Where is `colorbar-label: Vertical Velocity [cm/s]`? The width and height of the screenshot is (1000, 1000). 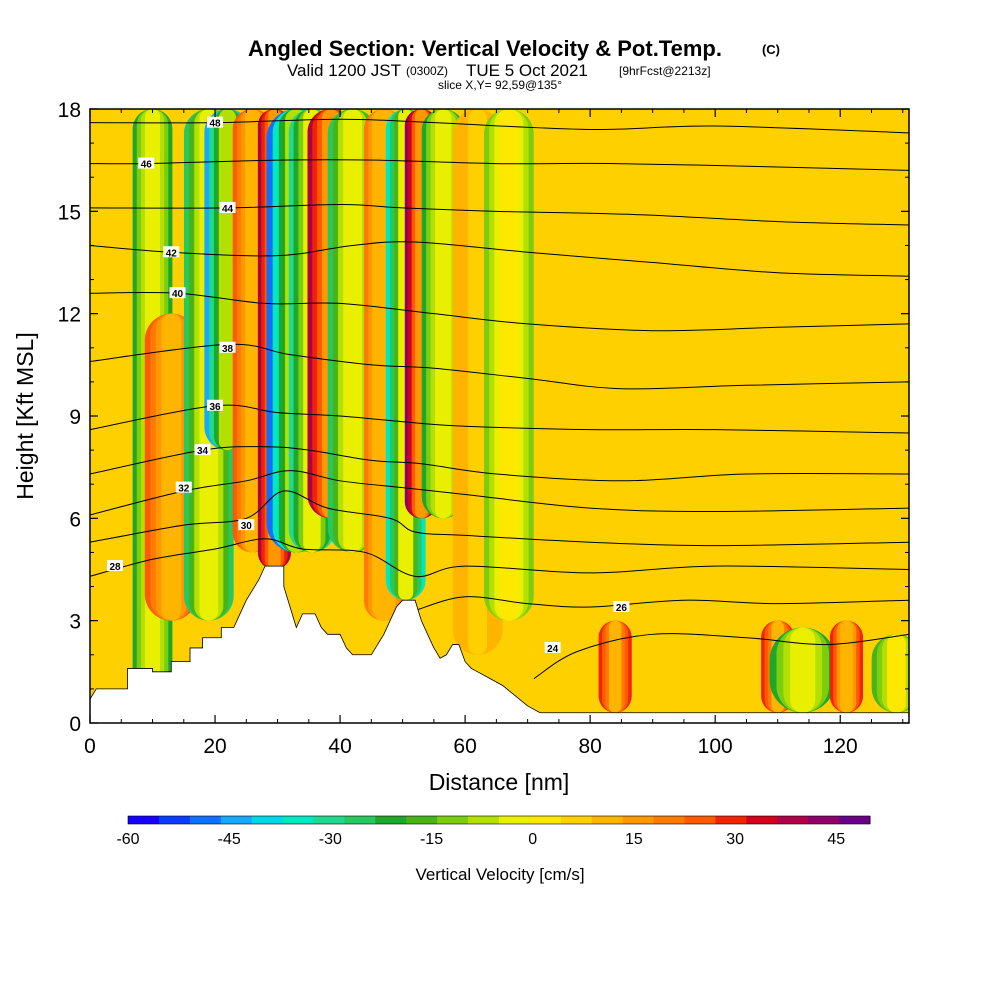 colorbar-label: Vertical Velocity [cm/s] is located at coordinates (499, 874).